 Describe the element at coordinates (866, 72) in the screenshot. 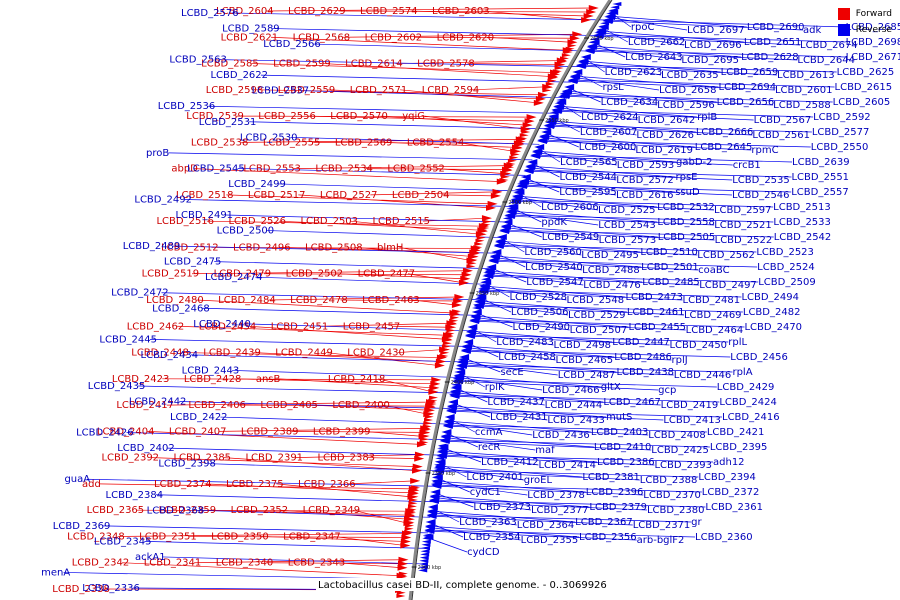

I see `reverse-gene-label: LCBD_2625` at that location.